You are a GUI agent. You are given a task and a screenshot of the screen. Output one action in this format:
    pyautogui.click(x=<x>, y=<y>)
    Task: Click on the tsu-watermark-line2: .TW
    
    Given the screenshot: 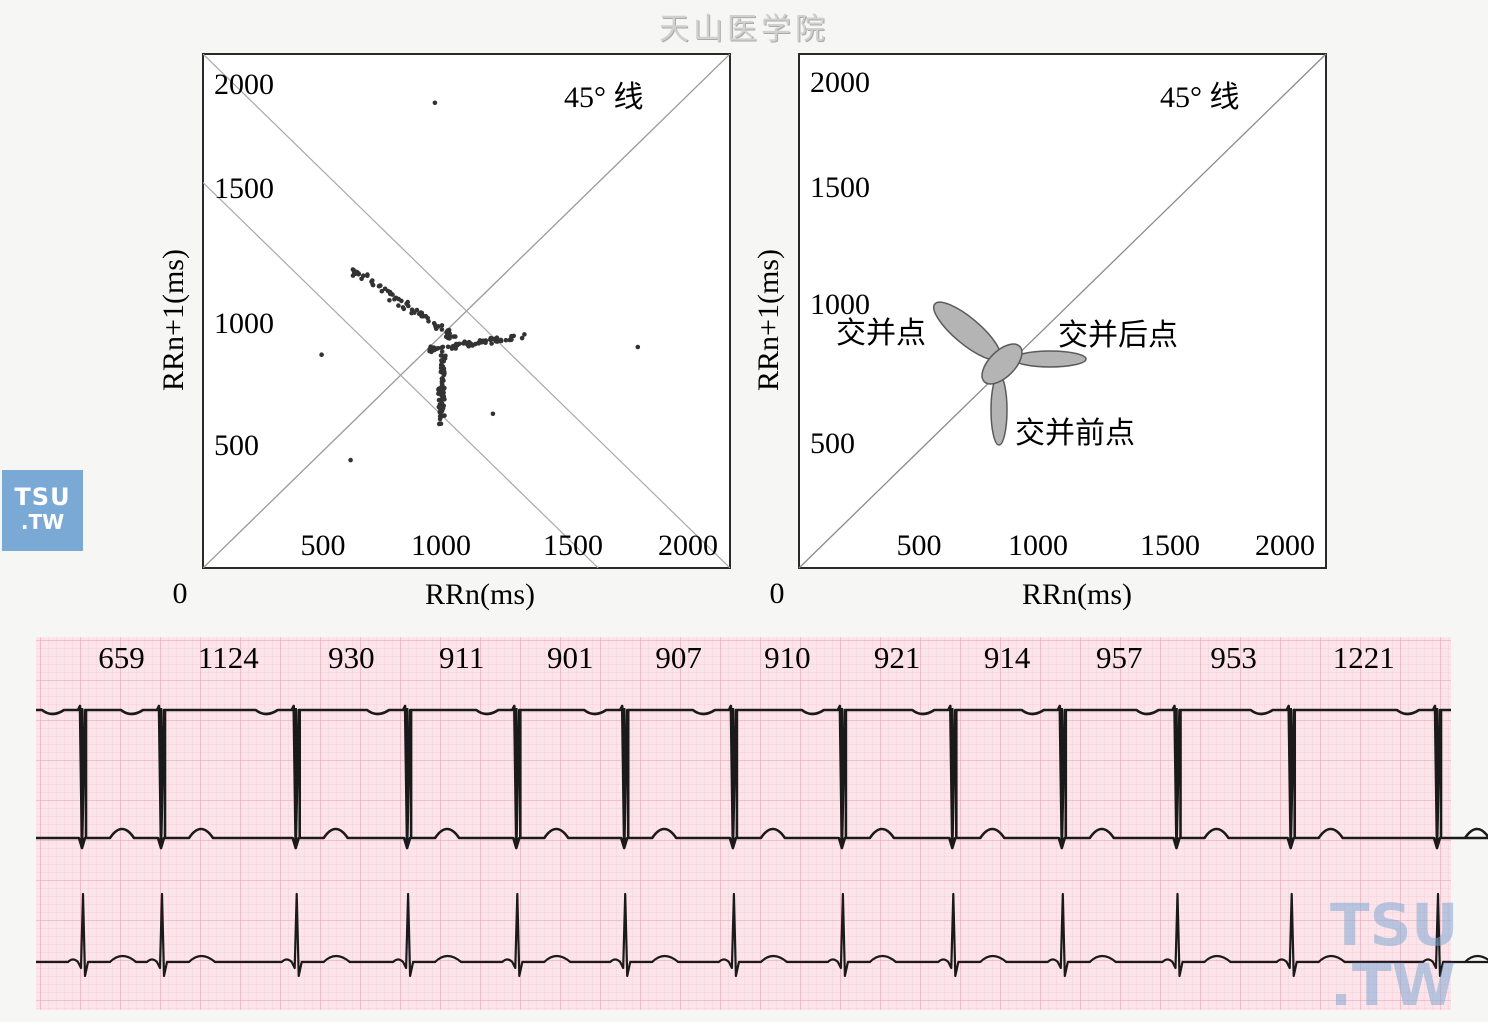 What is the action you would take?
    pyautogui.click(x=1393, y=985)
    